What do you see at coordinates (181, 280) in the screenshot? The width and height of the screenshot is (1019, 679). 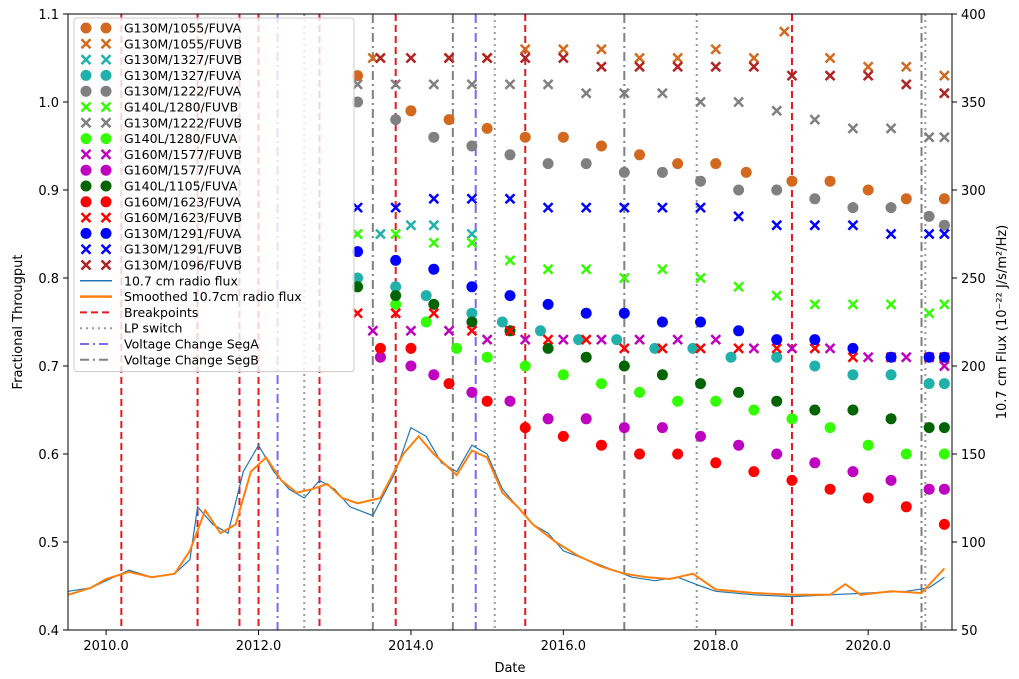 I see `legend-label: 10.7 cm radio flux` at bounding box center [181, 280].